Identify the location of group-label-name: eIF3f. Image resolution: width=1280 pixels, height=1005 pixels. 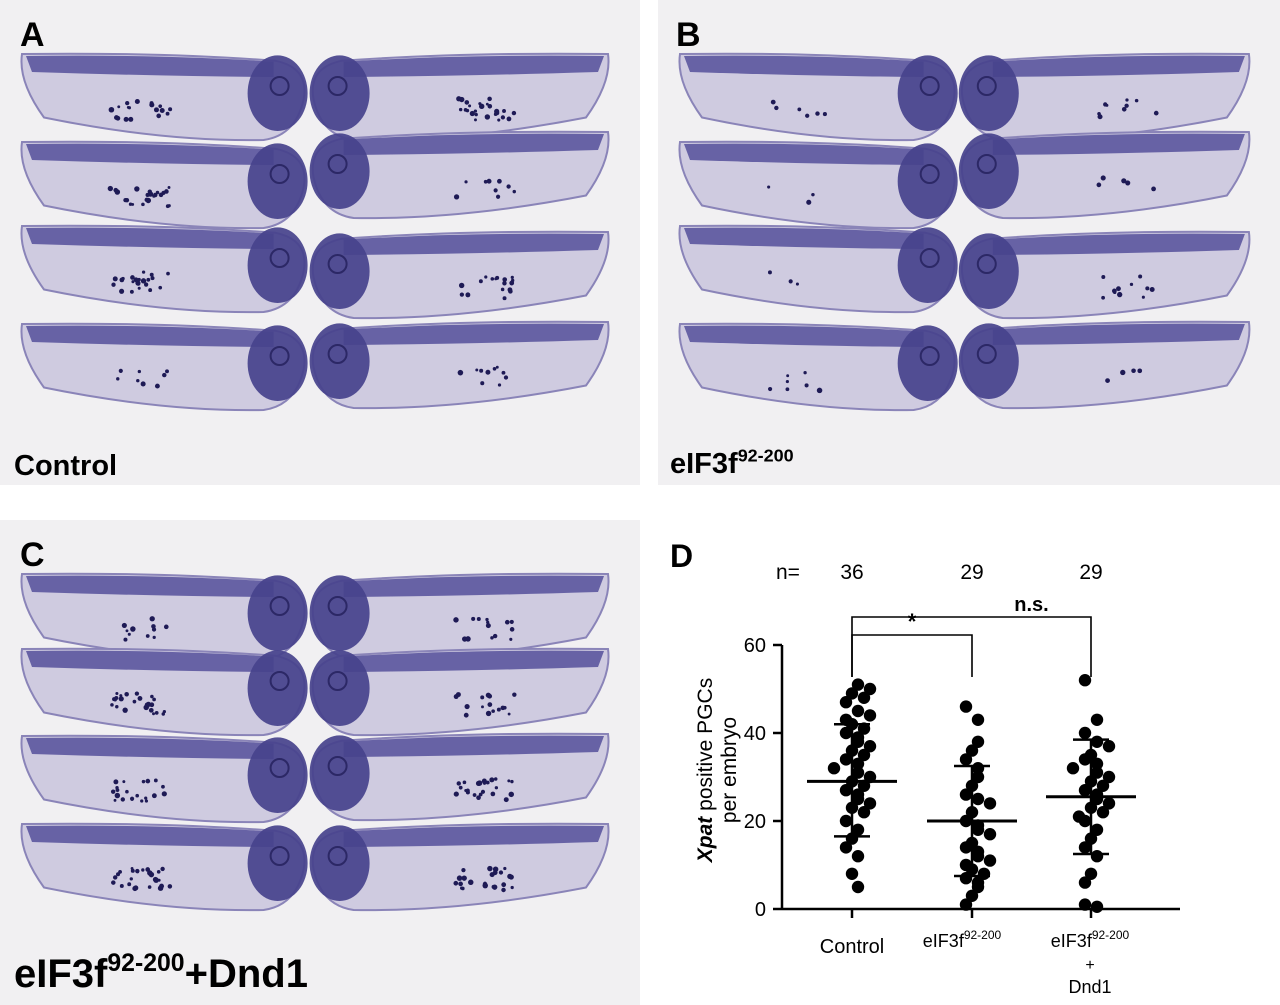
(1072, 941).